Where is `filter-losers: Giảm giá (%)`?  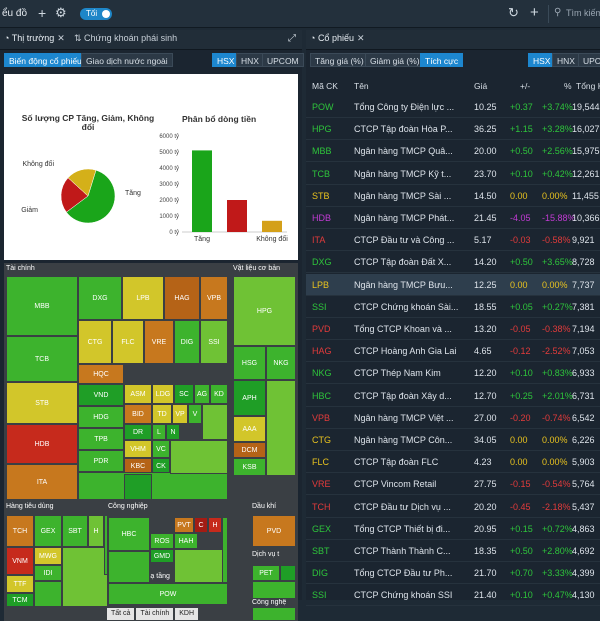
filter-losers: Giảm giá (%) is located at coordinates (395, 60).